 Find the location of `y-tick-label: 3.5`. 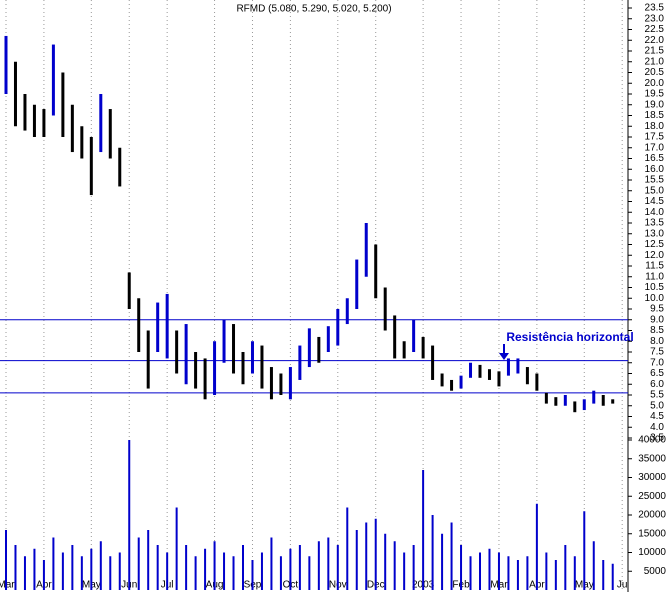

y-tick-label: 3.5 is located at coordinates (657, 438).